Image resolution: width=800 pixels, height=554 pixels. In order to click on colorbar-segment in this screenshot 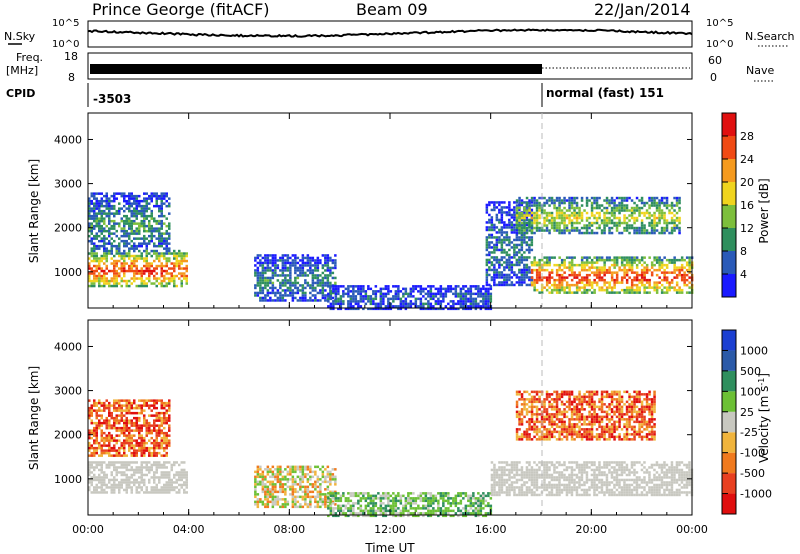, I will do `click(729, 170)`.